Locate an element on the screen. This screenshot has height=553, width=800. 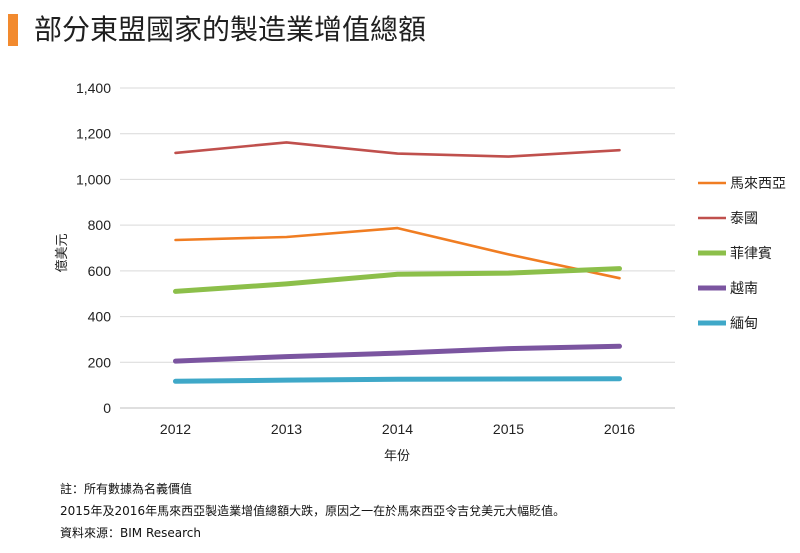
x-axis-ticks: 2012 2013 2014 2015 2016 is located at coordinates (397, 429).